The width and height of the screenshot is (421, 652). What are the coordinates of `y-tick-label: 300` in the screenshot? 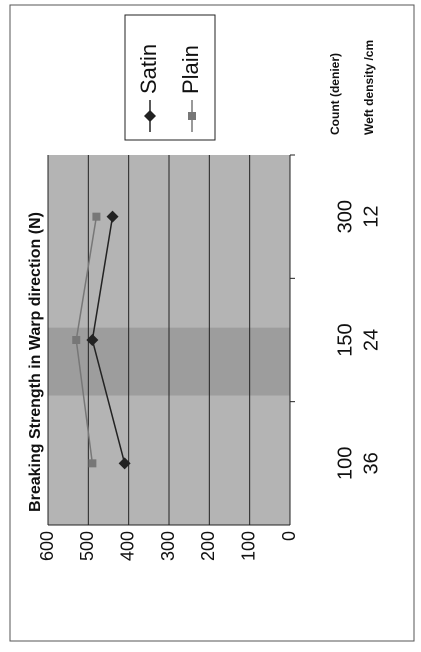 It's located at (168, 546).